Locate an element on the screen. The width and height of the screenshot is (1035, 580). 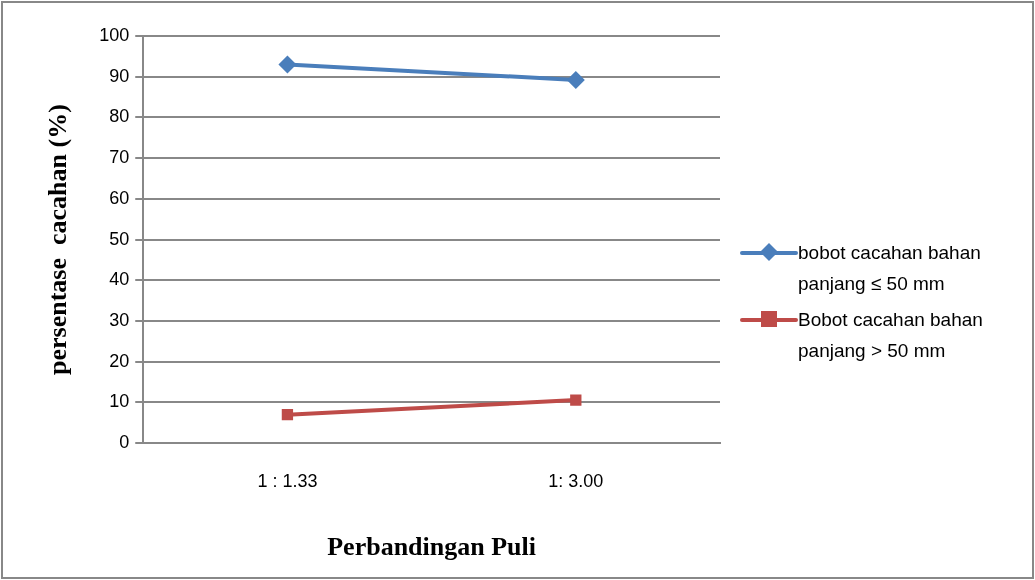
y-tick-label: 90 is located at coordinates (119, 75).